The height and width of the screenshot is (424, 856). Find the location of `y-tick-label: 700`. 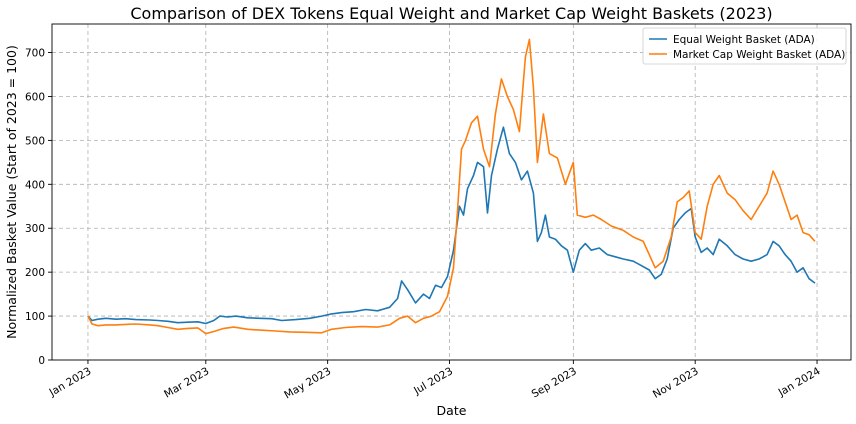

y-tick-label: 700 is located at coordinates (35, 54).